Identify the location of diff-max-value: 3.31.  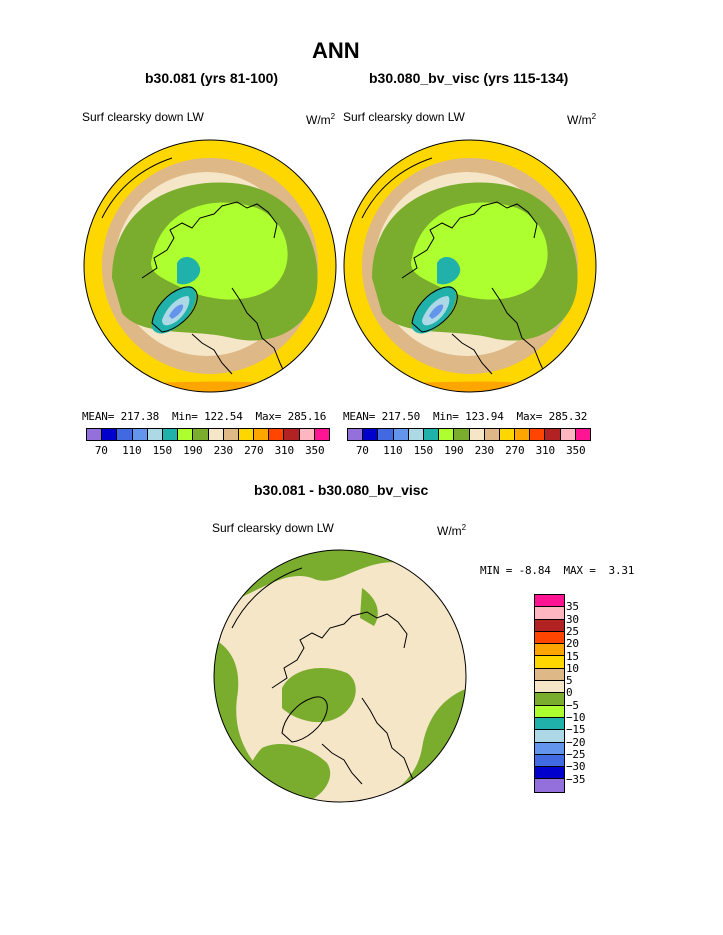
(621, 570).